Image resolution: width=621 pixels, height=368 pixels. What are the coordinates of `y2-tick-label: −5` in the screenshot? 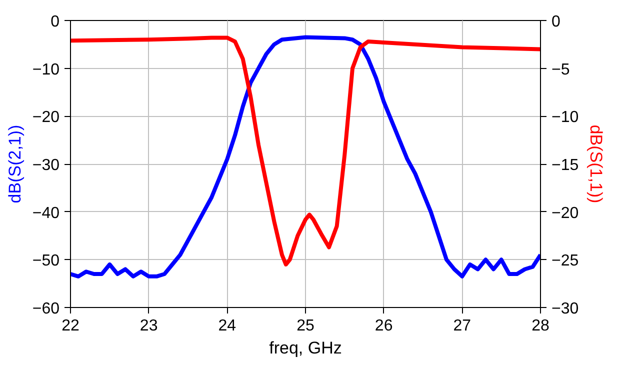 It's located at (561, 69).